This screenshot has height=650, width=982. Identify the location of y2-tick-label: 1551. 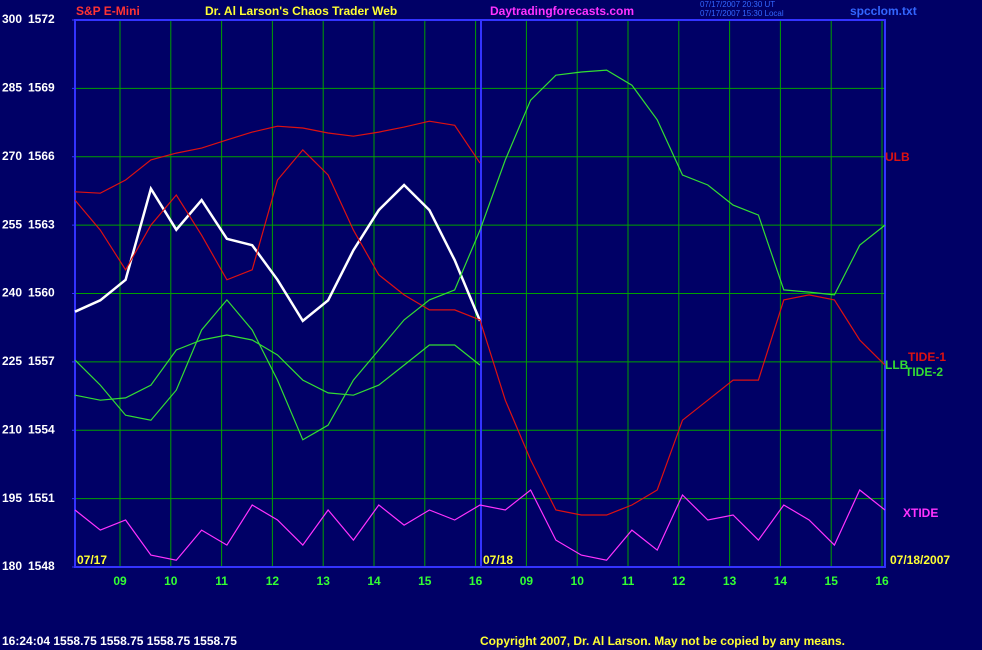
(41, 498).